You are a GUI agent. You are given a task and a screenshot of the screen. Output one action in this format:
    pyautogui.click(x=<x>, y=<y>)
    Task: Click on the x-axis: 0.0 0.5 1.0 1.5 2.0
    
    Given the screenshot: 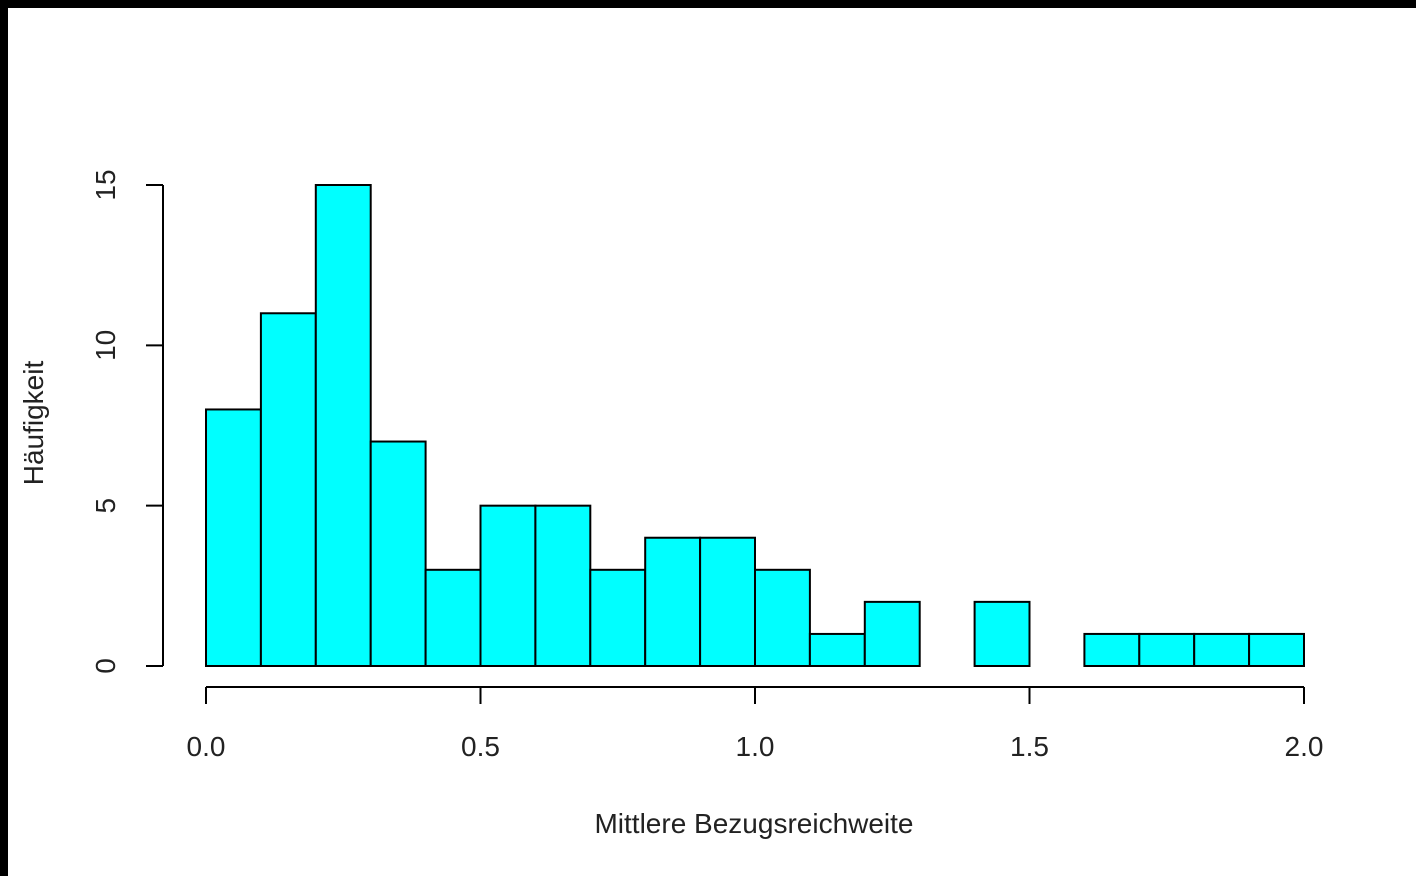 What is the action you would take?
    pyautogui.click(x=755, y=724)
    